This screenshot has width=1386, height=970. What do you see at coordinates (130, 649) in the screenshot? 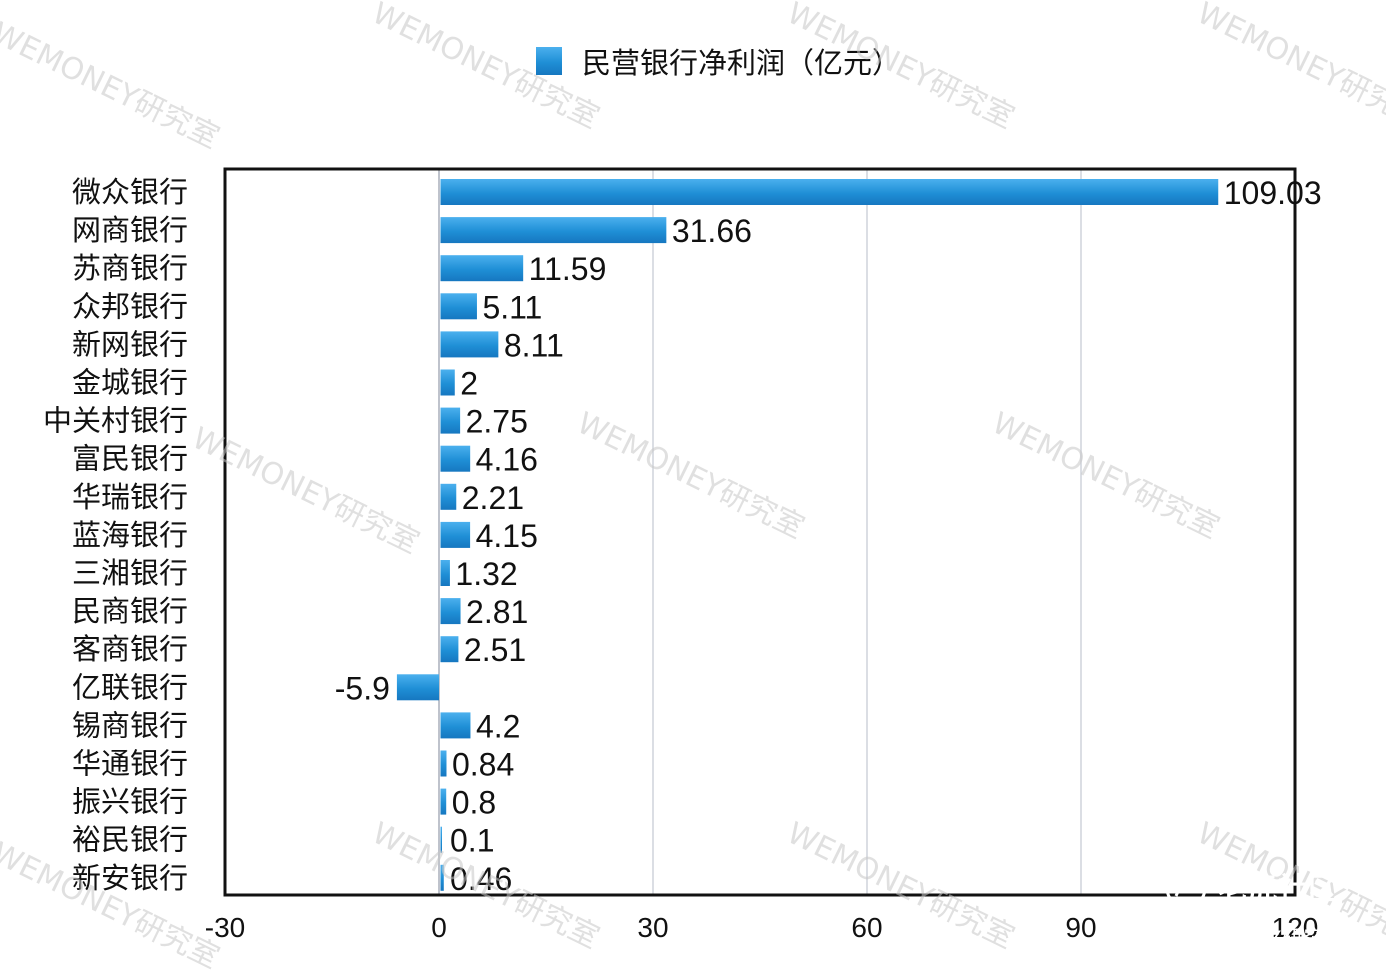
I see `category-label-12: 客商银行` at bounding box center [130, 649].